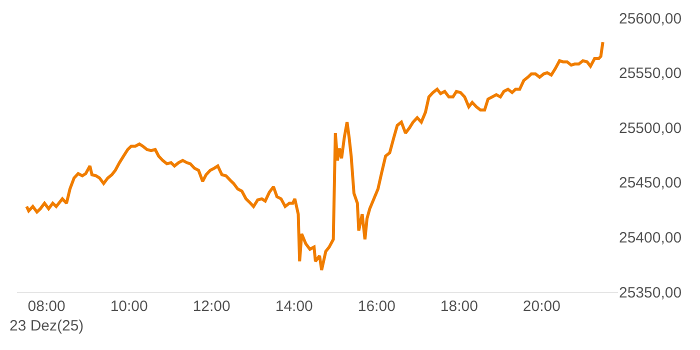 Image resolution: width=700 pixels, height=350 pixels. What do you see at coordinates (129, 306) in the screenshot?
I see `x-tick-label: 10:00` at bounding box center [129, 306].